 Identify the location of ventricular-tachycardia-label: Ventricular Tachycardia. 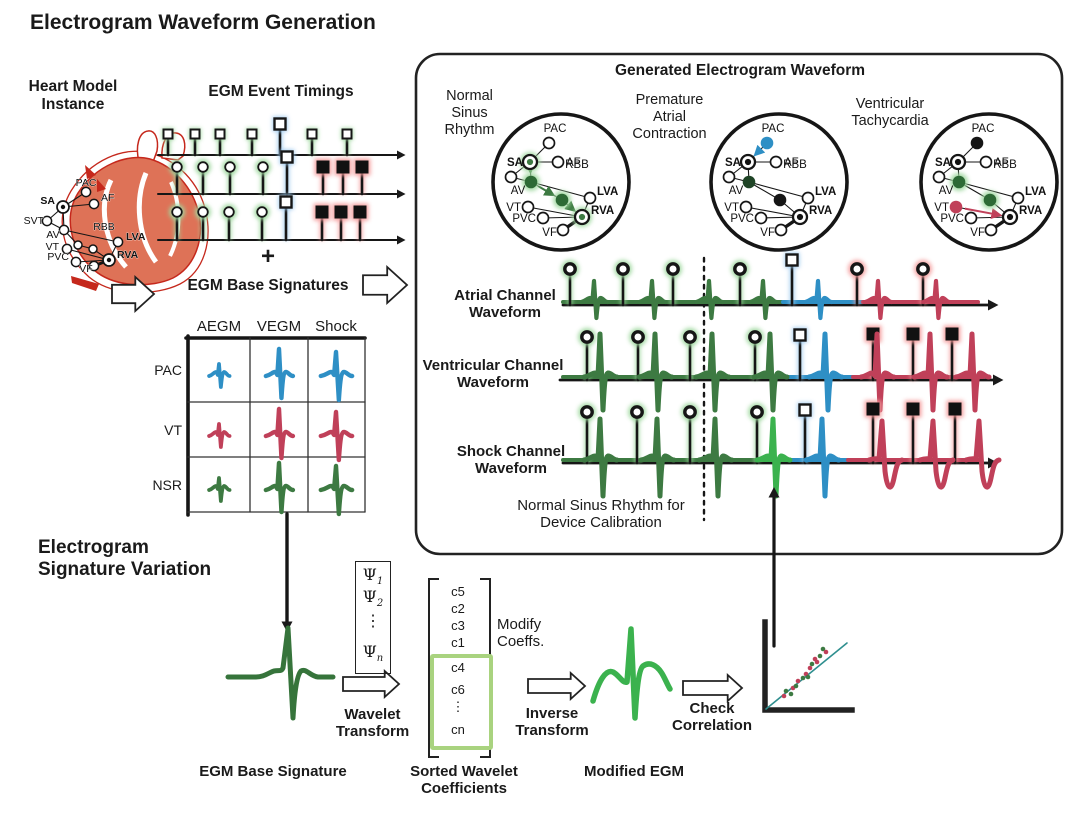
(890, 112).